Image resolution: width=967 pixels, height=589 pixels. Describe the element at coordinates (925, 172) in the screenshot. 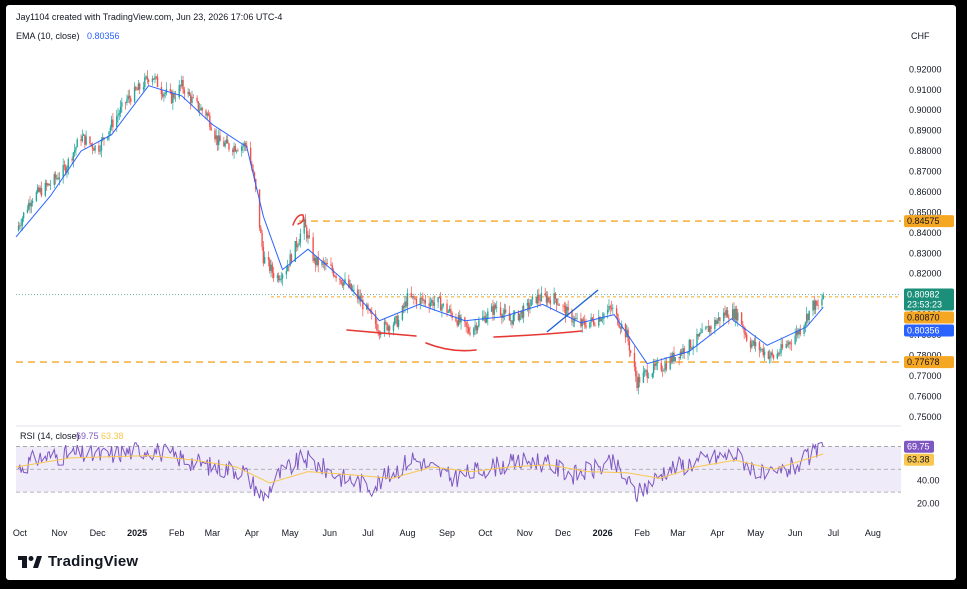

I see `price-tick-label: 0.87000` at that location.